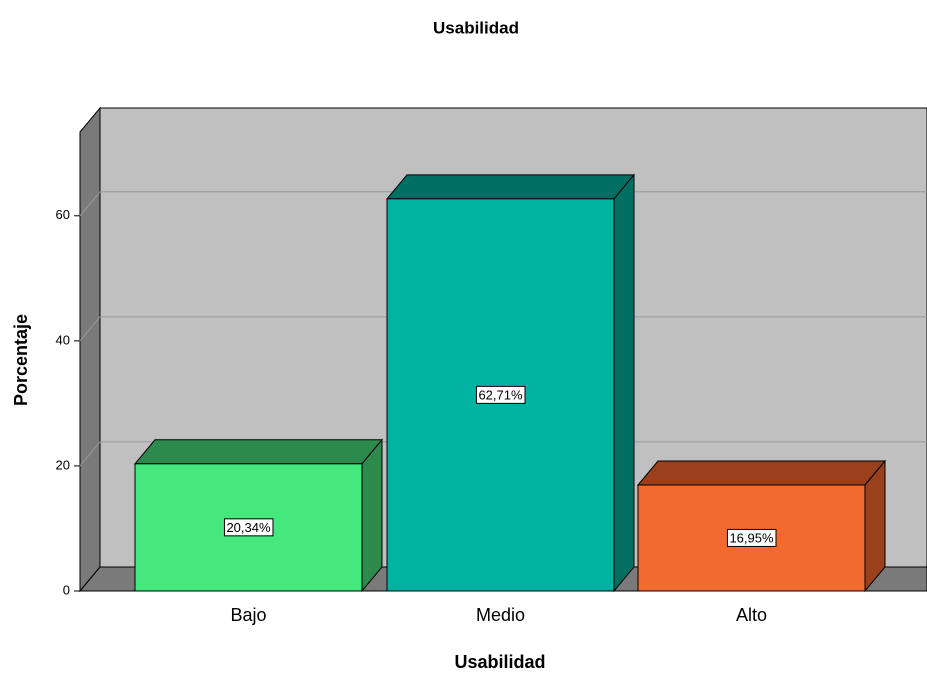  What do you see at coordinates (90, 349) in the screenshot?
I see `side-wall` at bounding box center [90, 349].